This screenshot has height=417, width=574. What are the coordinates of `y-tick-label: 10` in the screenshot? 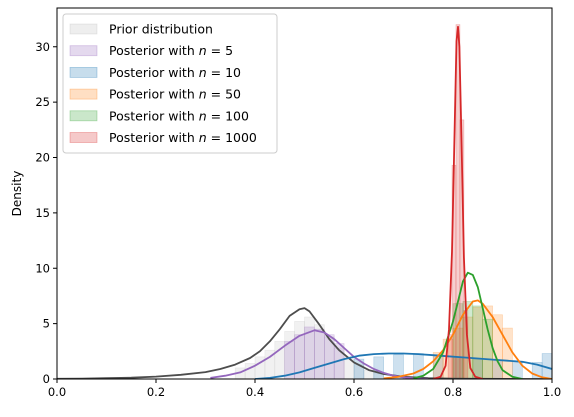 It's located at (42, 268).